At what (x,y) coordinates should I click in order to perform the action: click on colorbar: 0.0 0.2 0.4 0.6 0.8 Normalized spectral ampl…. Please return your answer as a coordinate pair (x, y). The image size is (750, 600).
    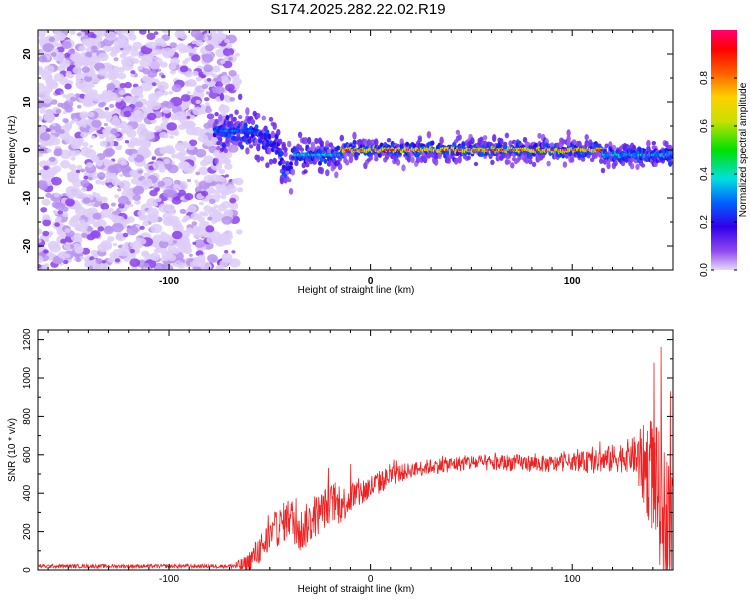
    Looking at the image, I should click on (724, 153).